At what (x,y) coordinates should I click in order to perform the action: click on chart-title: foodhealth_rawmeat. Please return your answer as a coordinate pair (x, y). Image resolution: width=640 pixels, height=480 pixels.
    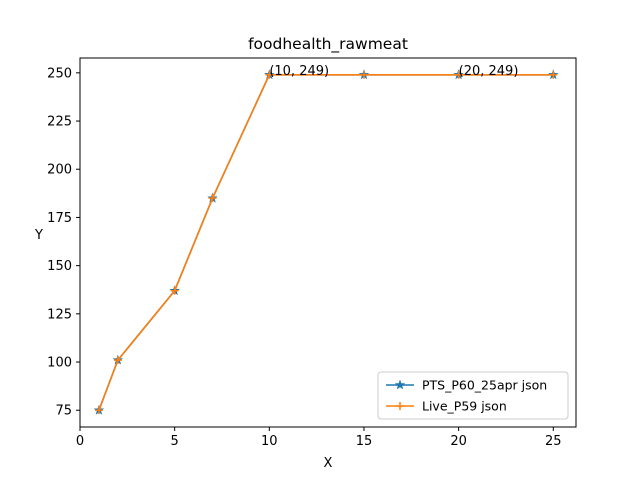
    Looking at the image, I should click on (328, 44).